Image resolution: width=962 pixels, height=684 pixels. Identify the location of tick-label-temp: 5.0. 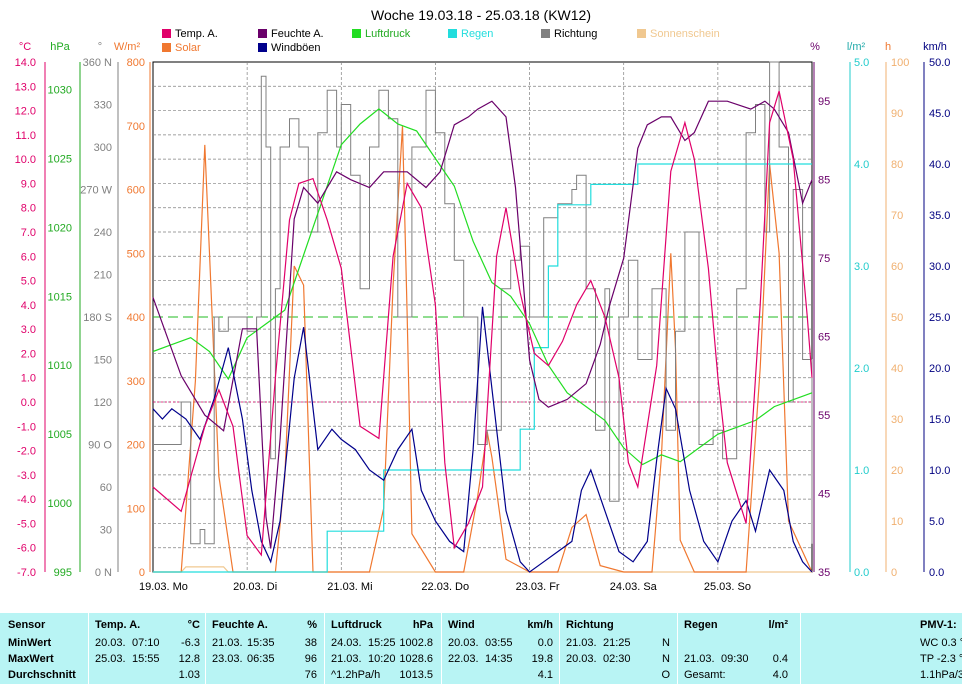
(28, 282).